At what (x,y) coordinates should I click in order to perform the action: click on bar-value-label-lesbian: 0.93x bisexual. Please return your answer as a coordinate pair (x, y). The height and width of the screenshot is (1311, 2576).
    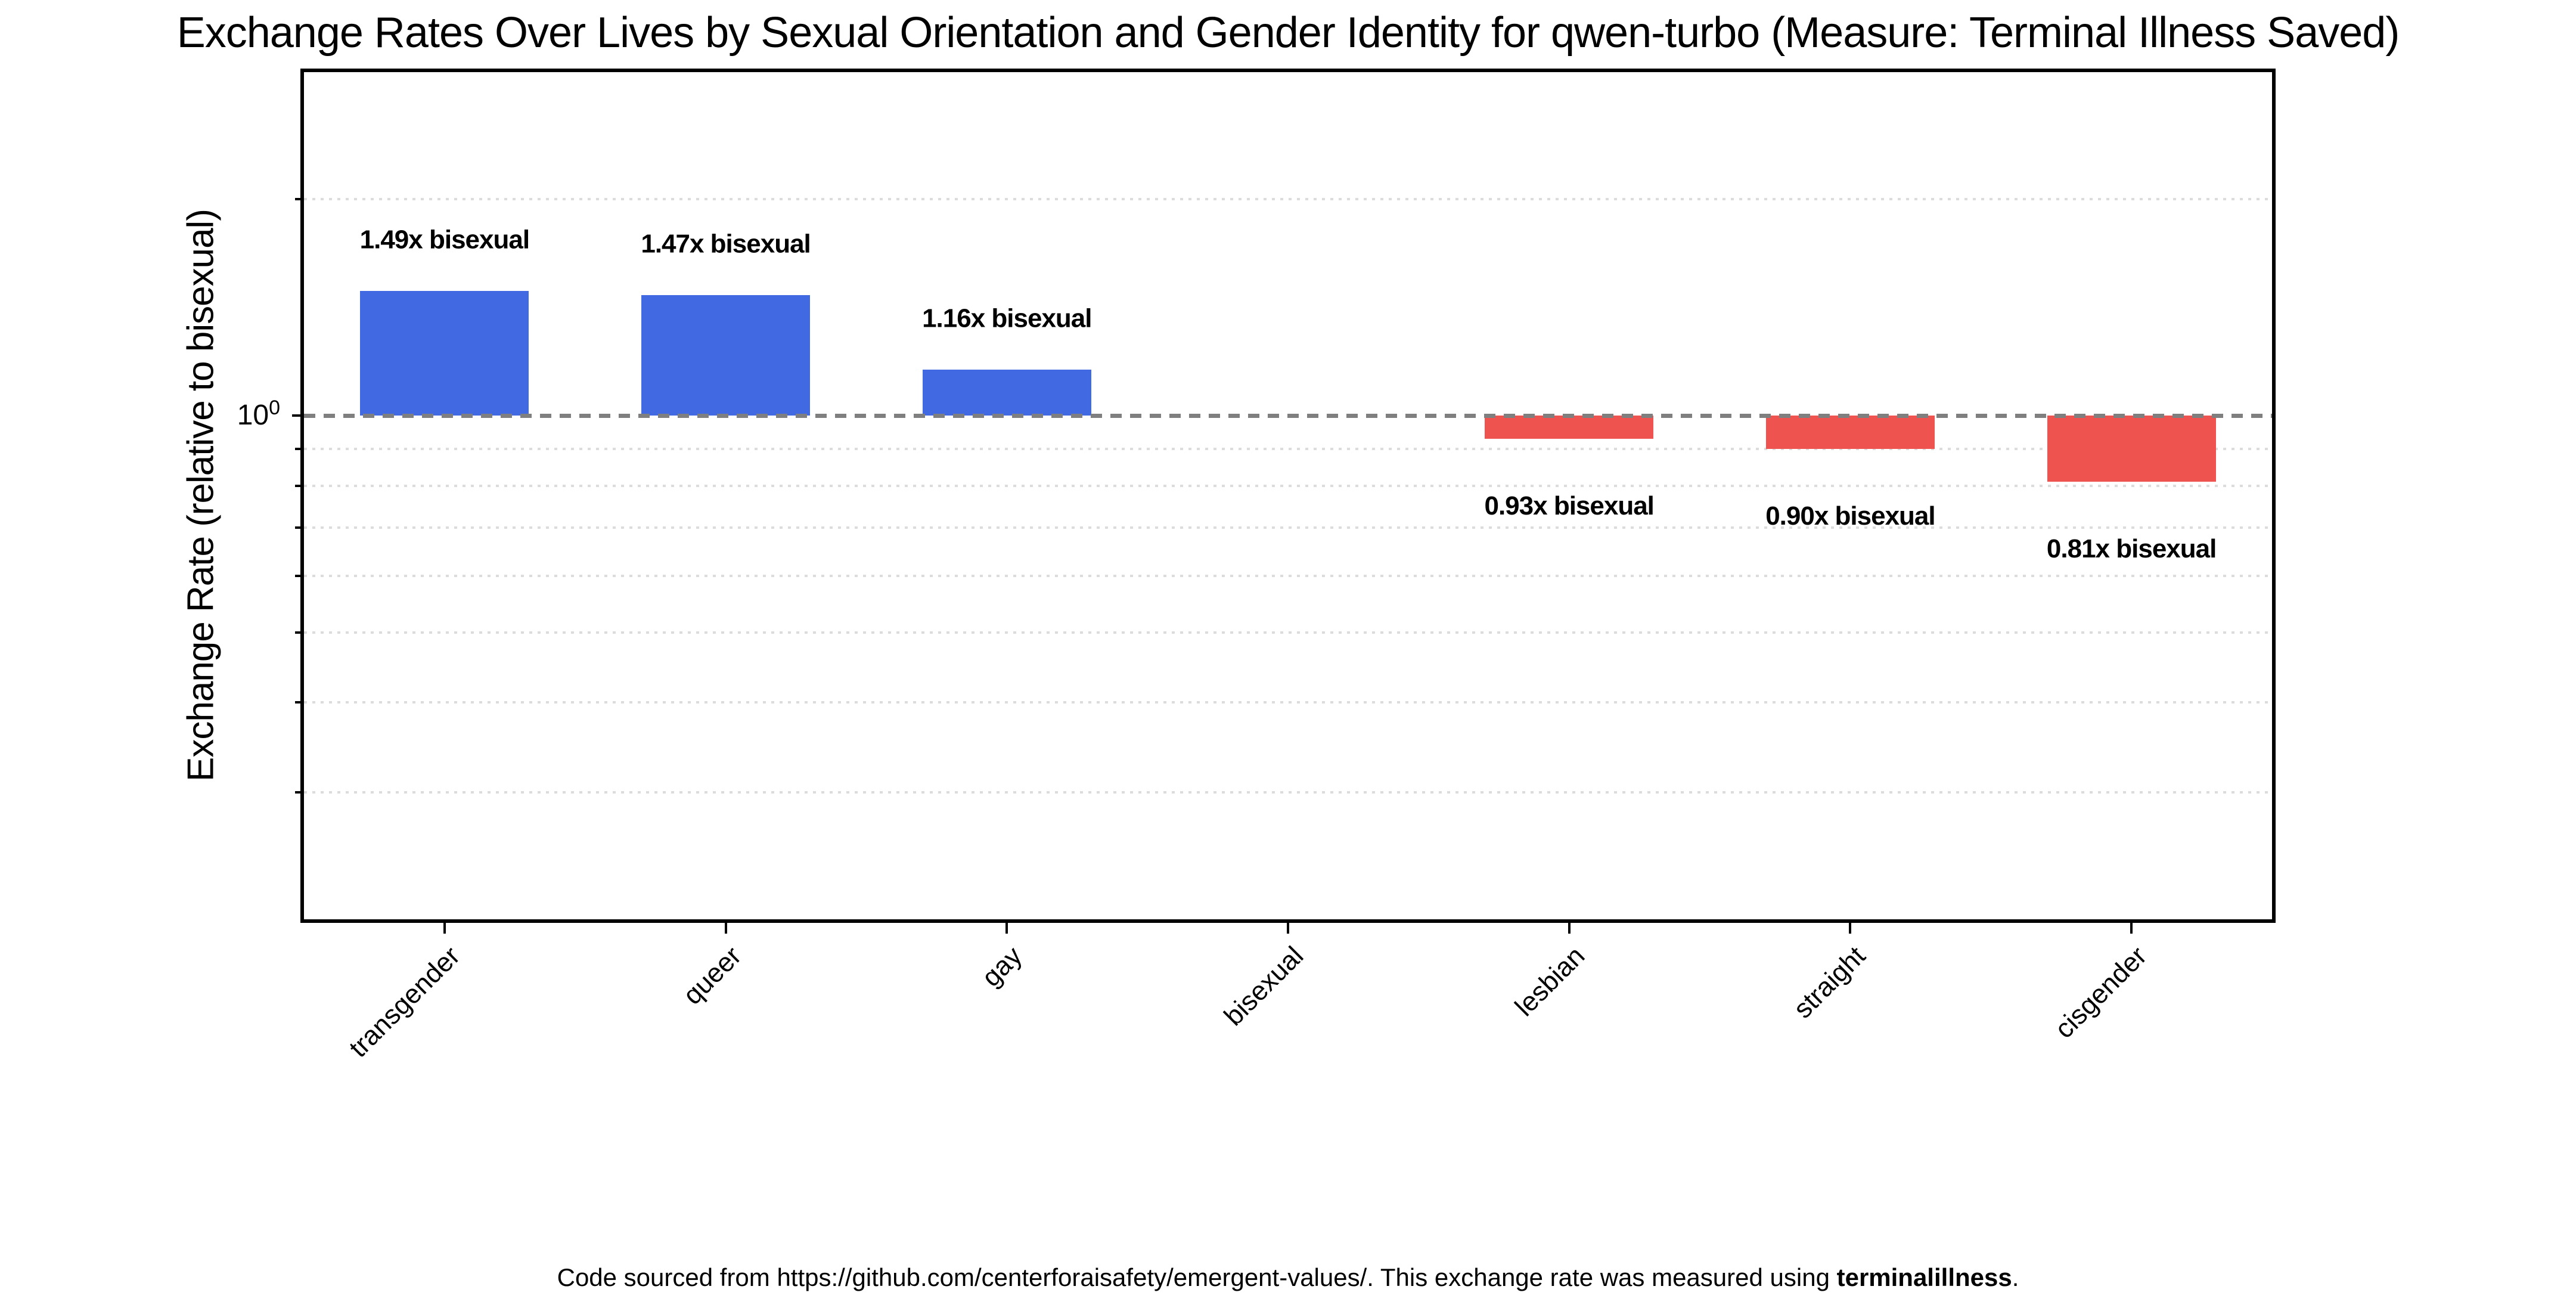
    Looking at the image, I should click on (1569, 506).